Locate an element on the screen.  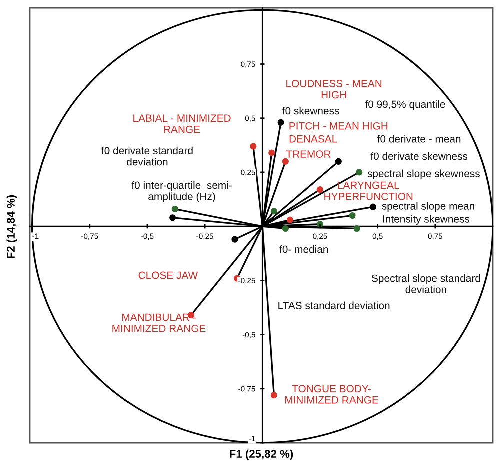
annotation: MANDIBULAR - MINIMIZED RANGE is located at coordinates (159, 323).